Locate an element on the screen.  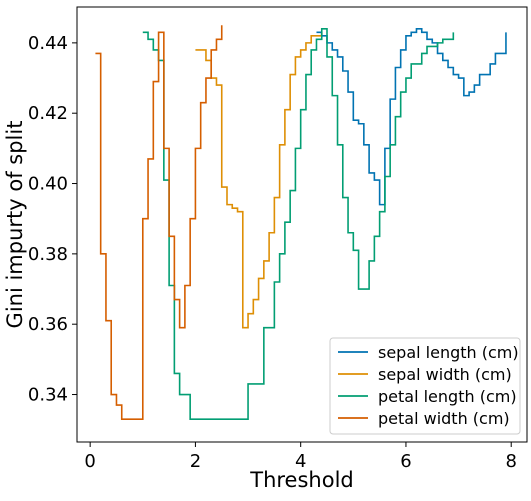
y-tick-label: 0.40 is located at coordinates (48, 184).